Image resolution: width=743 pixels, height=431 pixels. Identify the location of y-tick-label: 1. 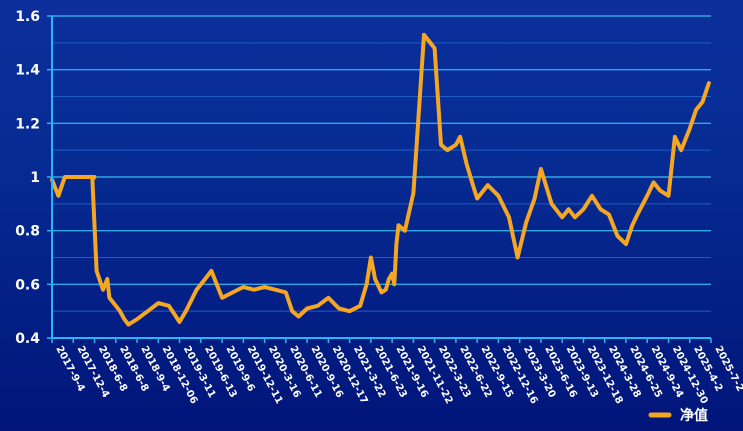
(35, 178).